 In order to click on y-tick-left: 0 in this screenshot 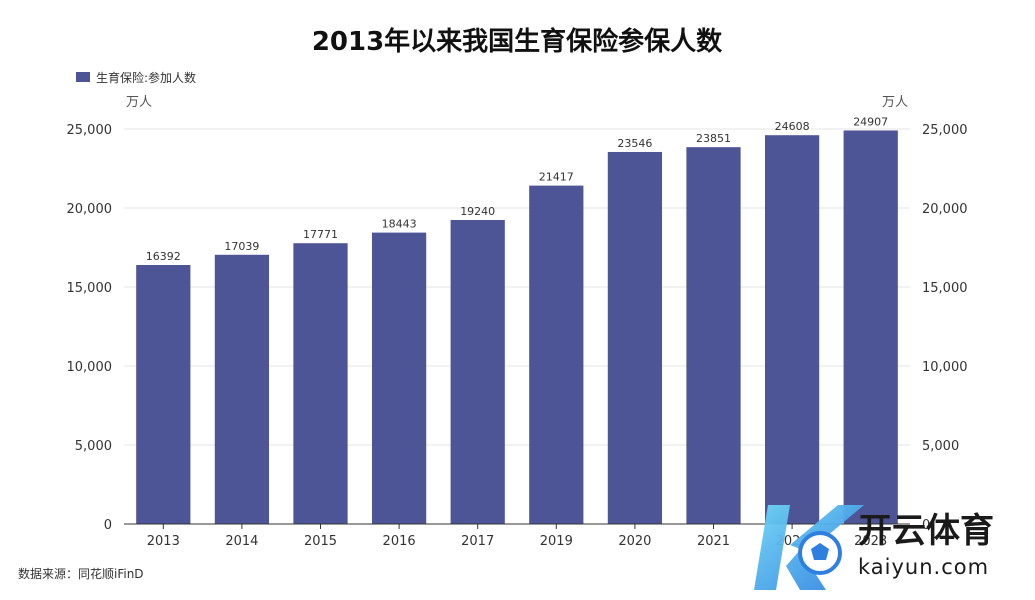, I will do `click(108, 525)`.